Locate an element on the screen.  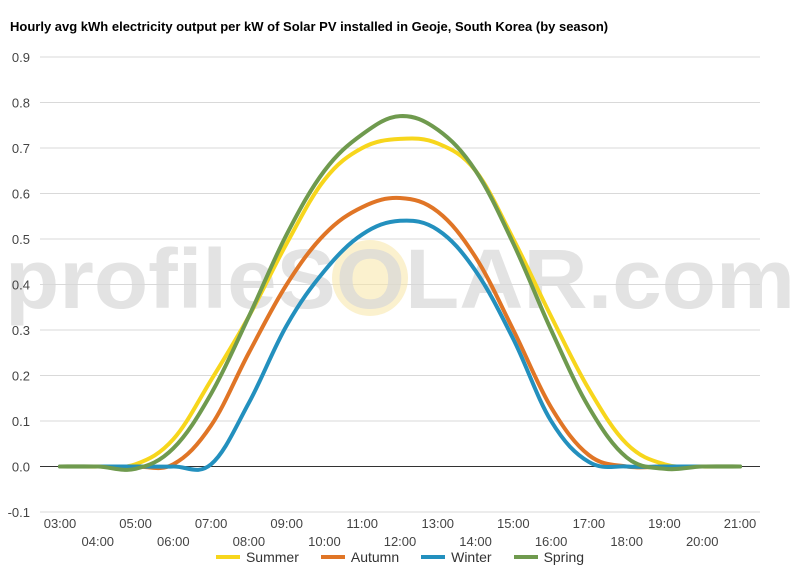
x-tick-label: 08:00 is located at coordinates (249, 541).